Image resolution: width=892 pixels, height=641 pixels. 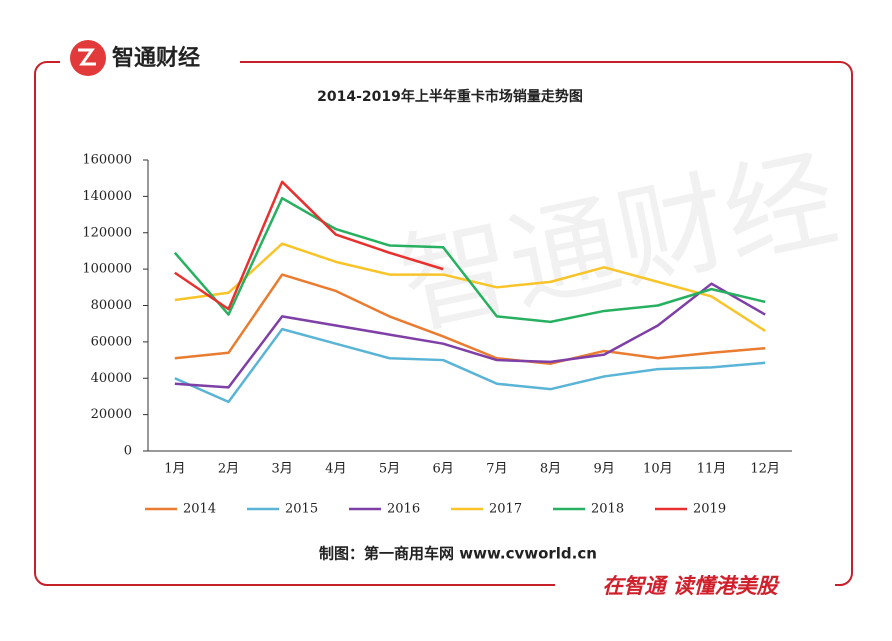 I want to click on y-tick-label: 40000, so click(x=111, y=378).